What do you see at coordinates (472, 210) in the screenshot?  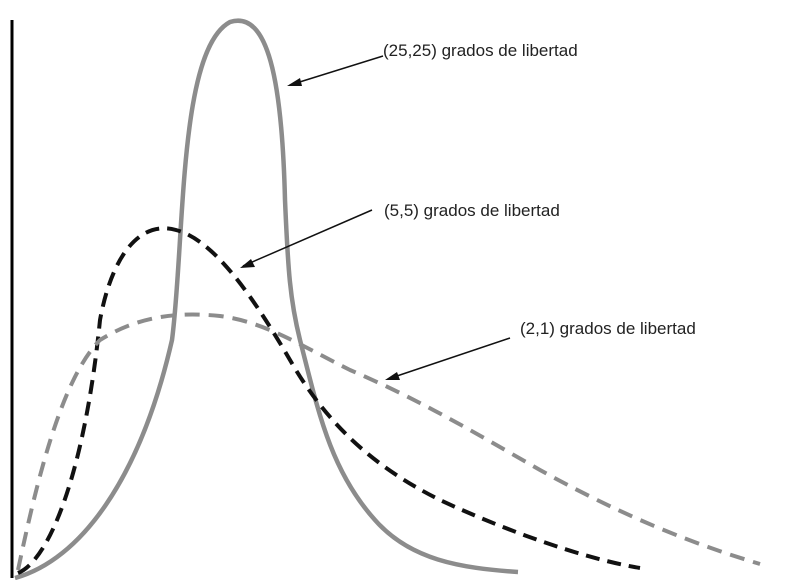 I see `series-label-5-5: (5,5) grados de libertad` at bounding box center [472, 210].